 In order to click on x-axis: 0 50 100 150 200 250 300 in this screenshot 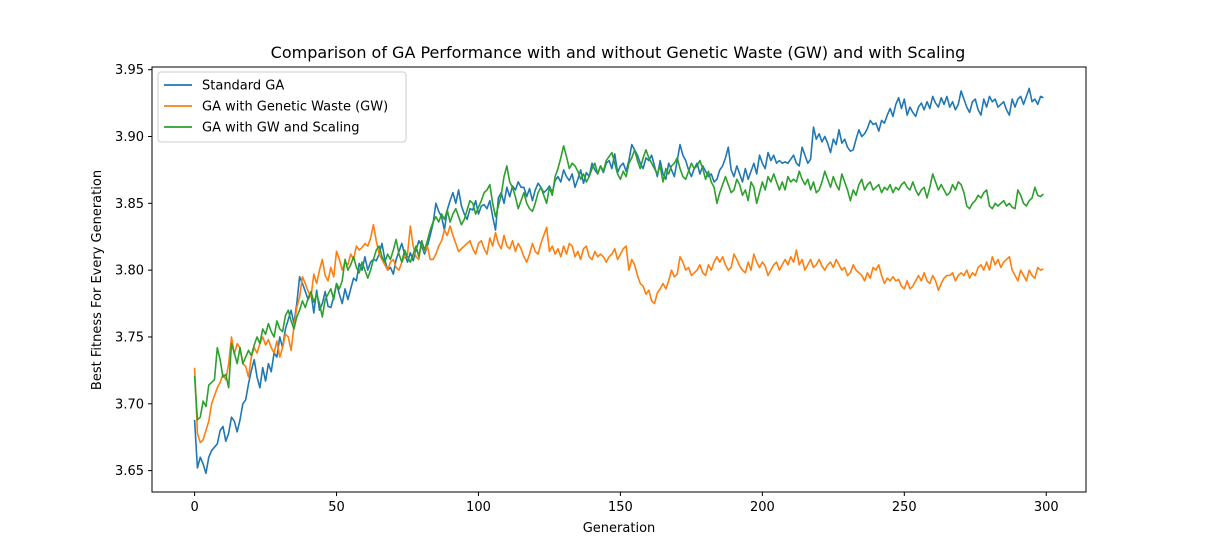, I will do `click(624, 503)`.